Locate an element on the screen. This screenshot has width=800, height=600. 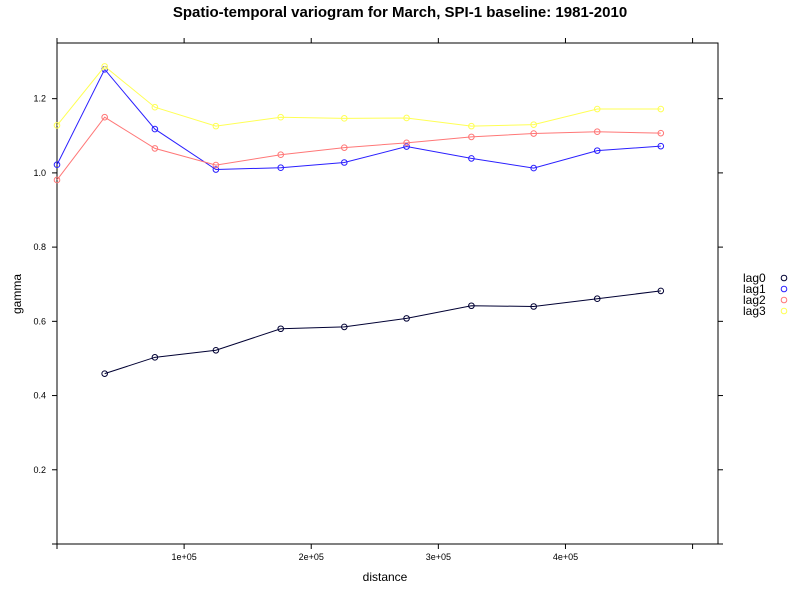
x-tick-label: 4e+05 is located at coordinates (565, 557).